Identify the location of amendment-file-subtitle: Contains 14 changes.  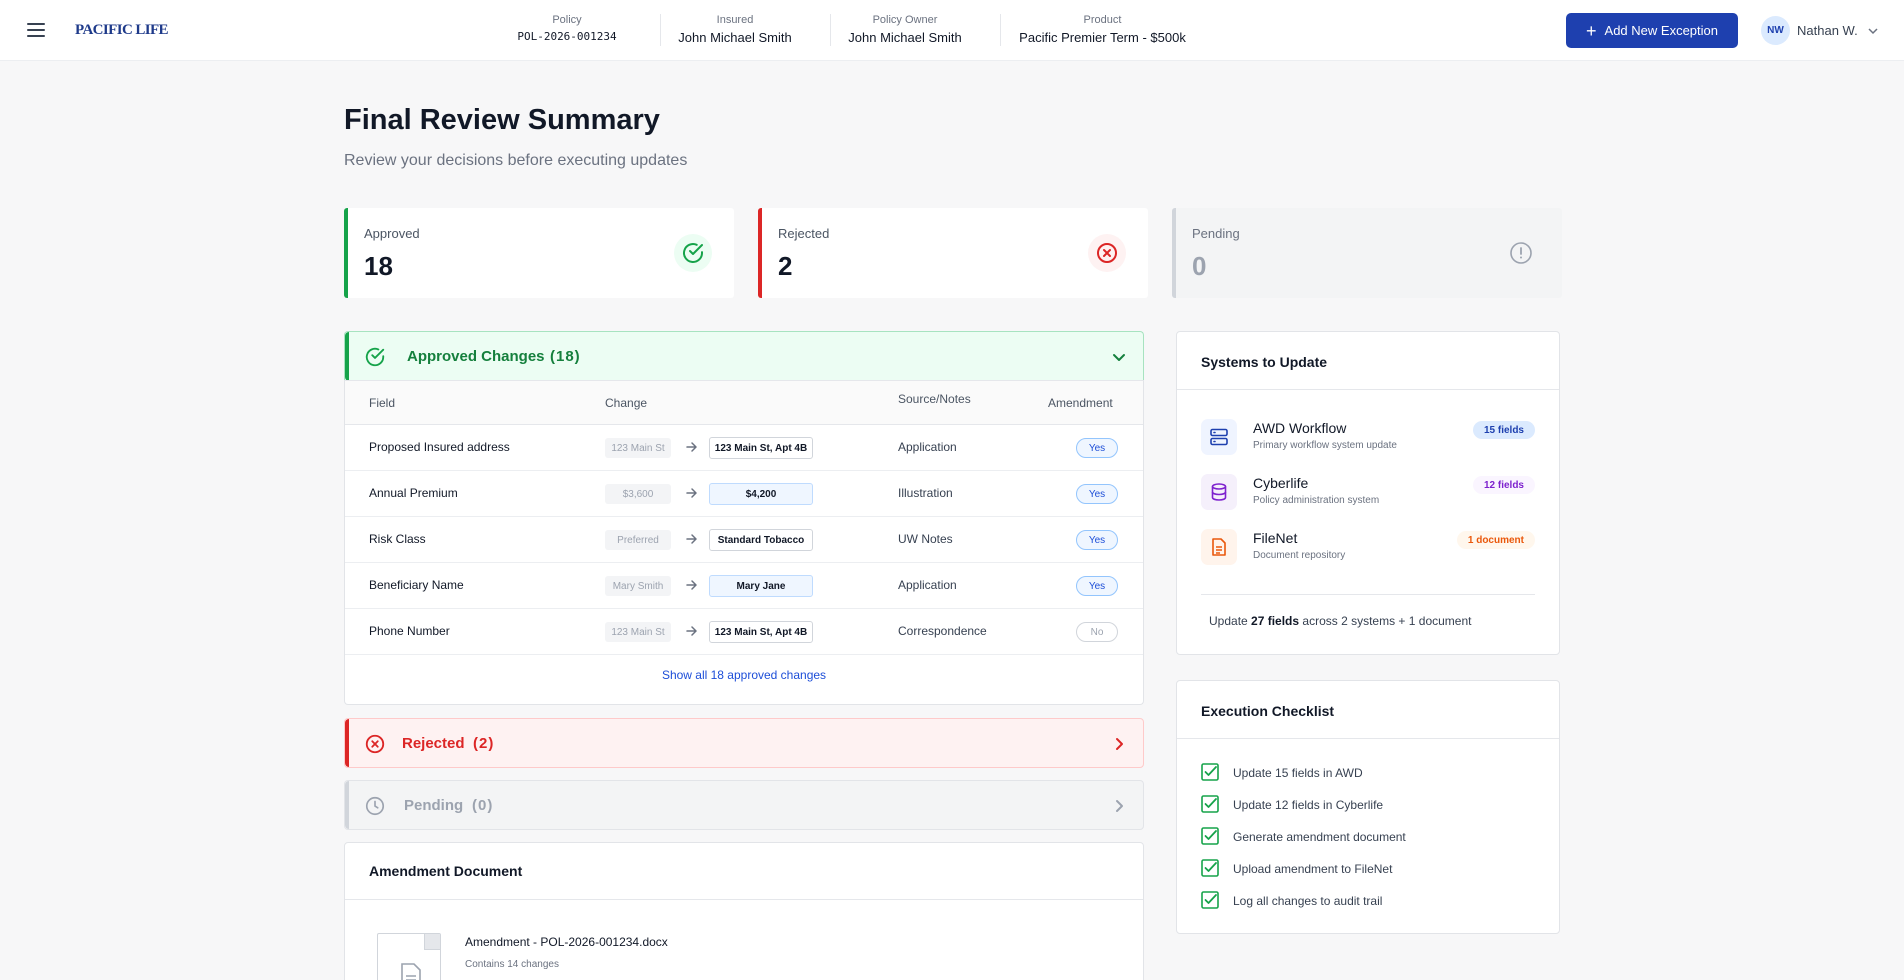
(512, 964).